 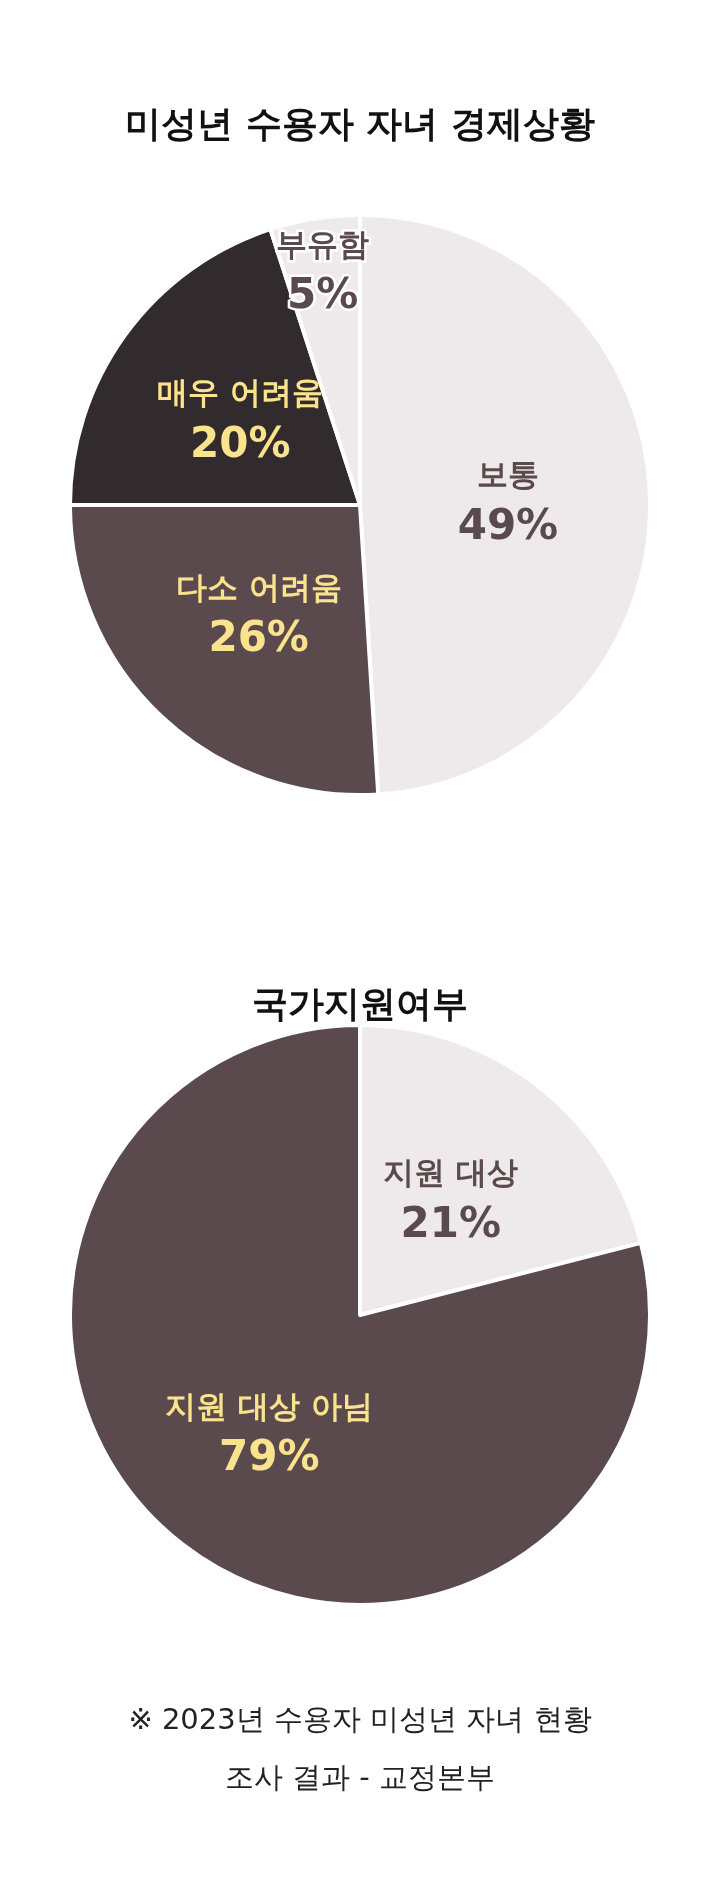 What do you see at coordinates (323, 294) in the screenshot?
I see `data-label: 5%` at bounding box center [323, 294].